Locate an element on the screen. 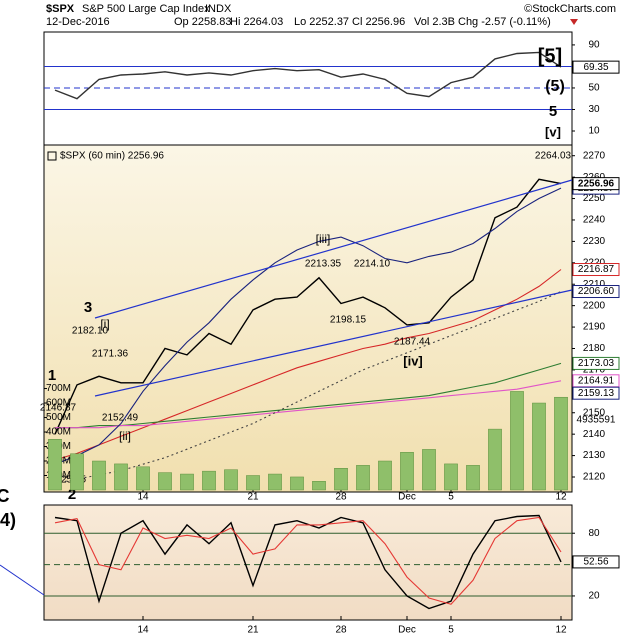  trend-line is located at coordinates (22, 580).